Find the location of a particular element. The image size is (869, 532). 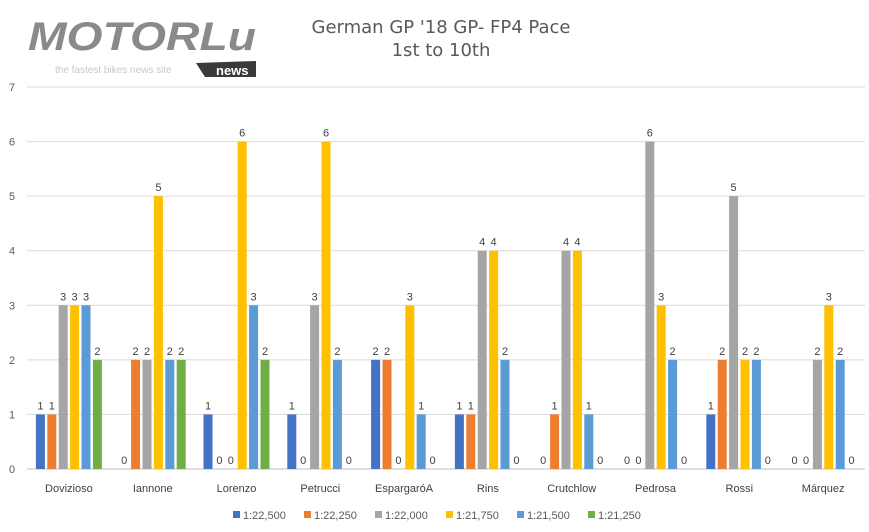

data-label: 6 is located at coordinates (326, 134).